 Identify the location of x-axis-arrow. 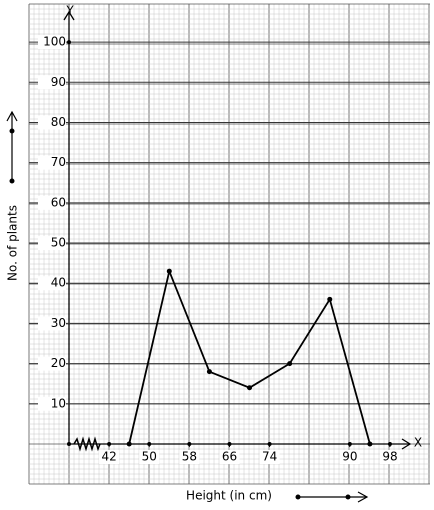
(406, 444).